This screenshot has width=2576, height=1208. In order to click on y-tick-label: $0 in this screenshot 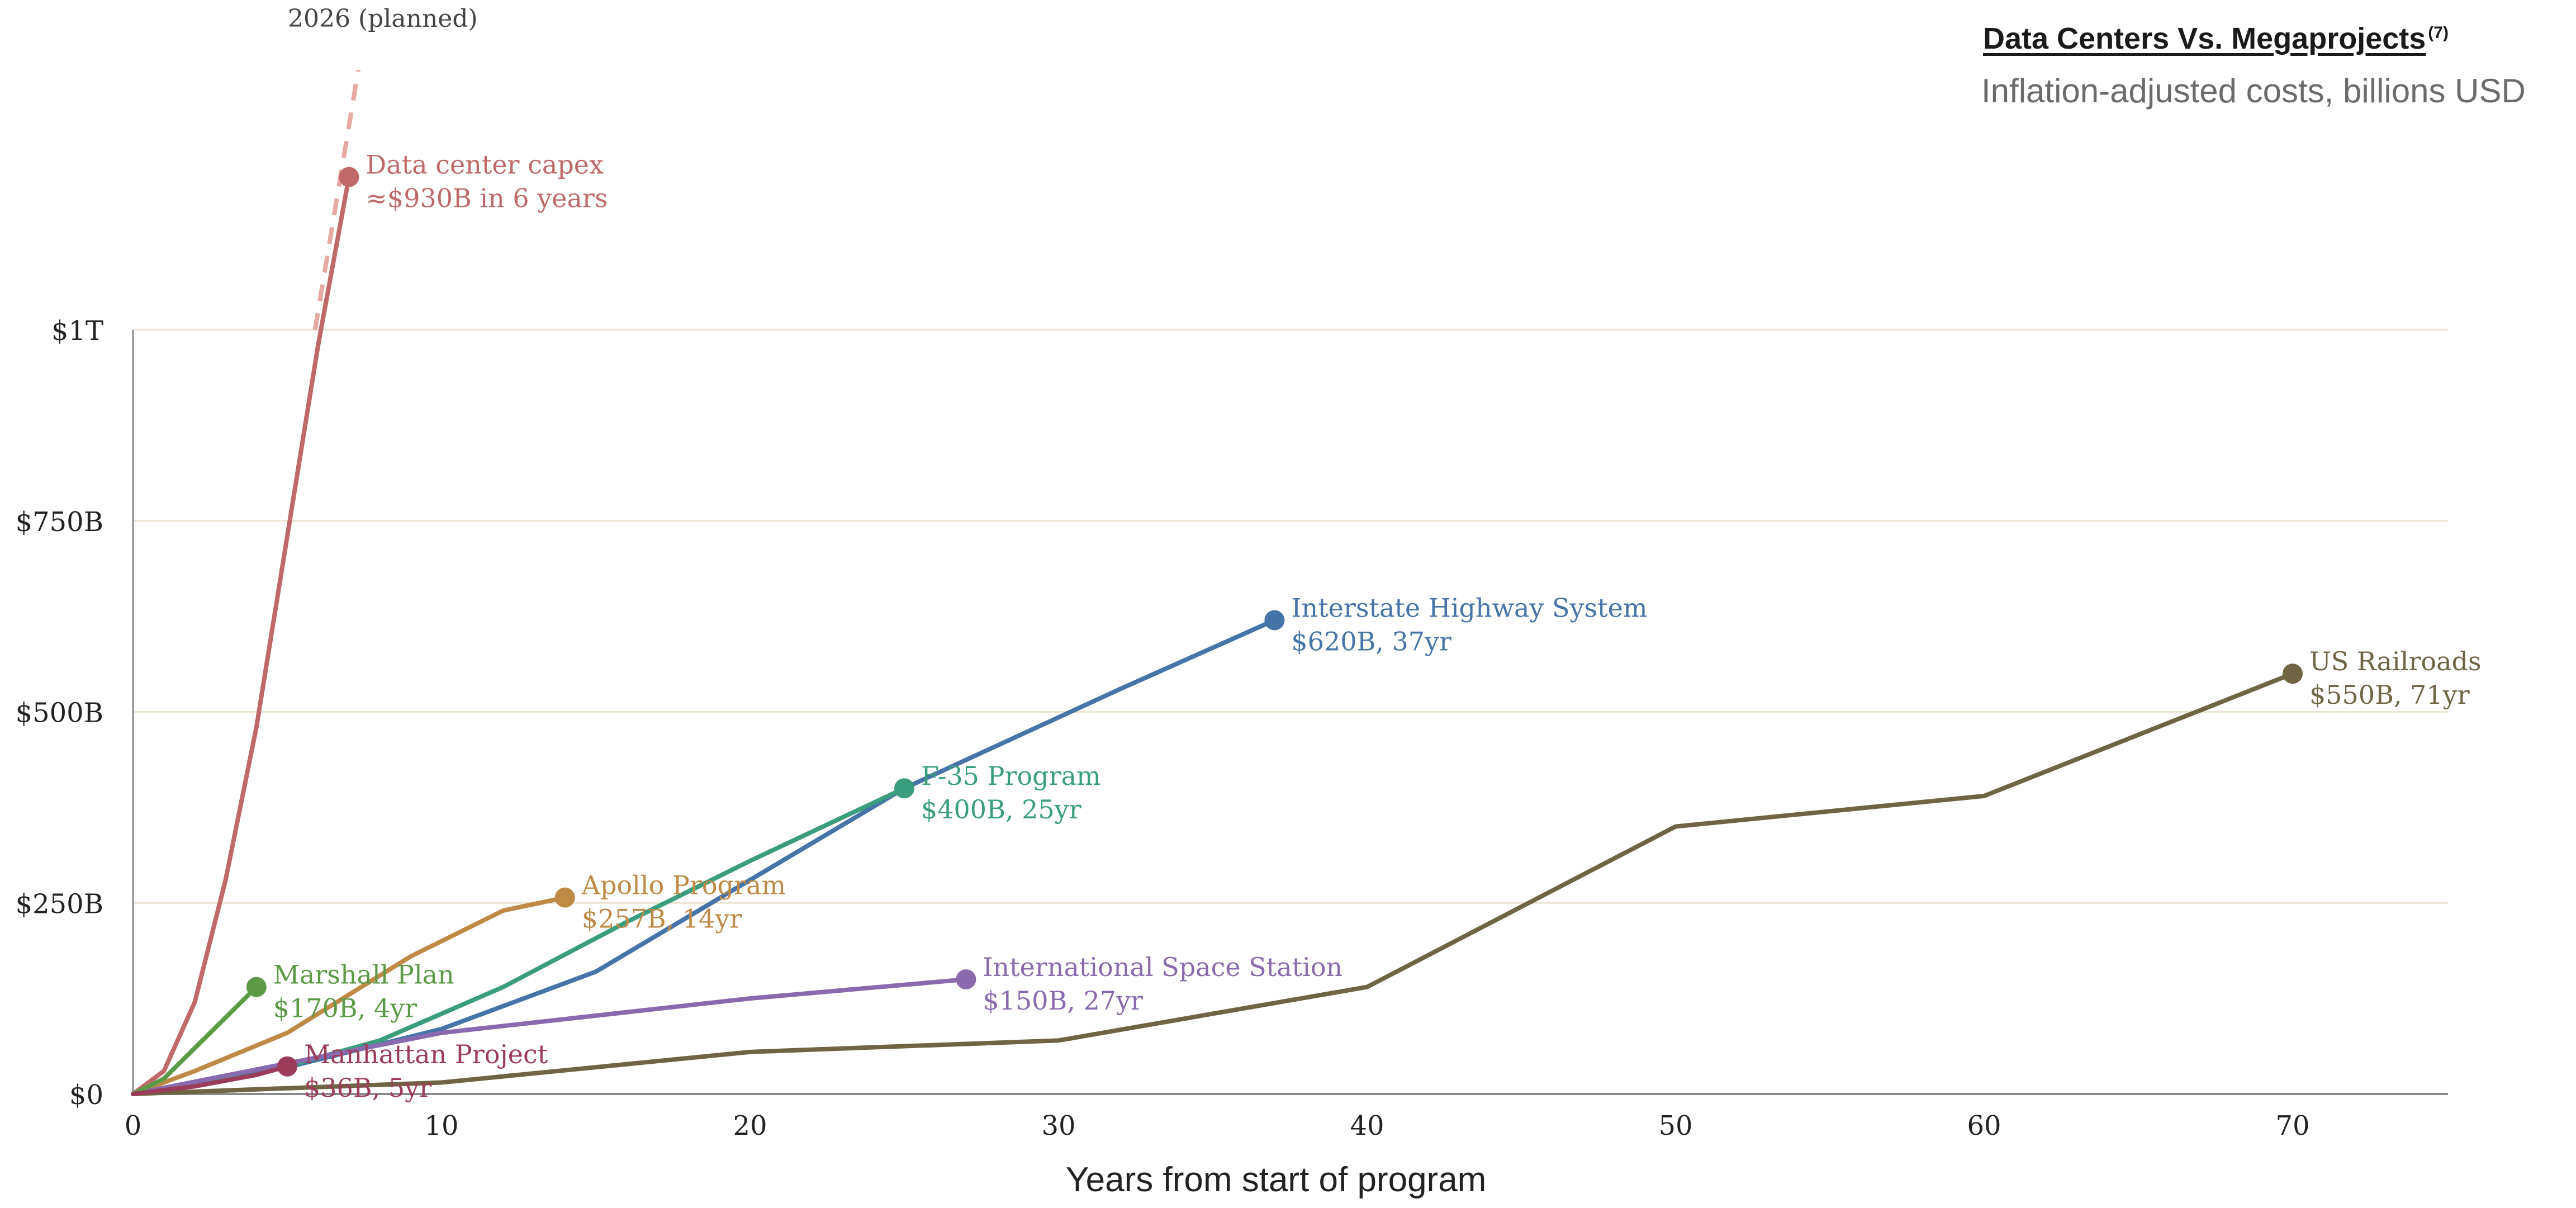, I will do `click(86, 1095)`.